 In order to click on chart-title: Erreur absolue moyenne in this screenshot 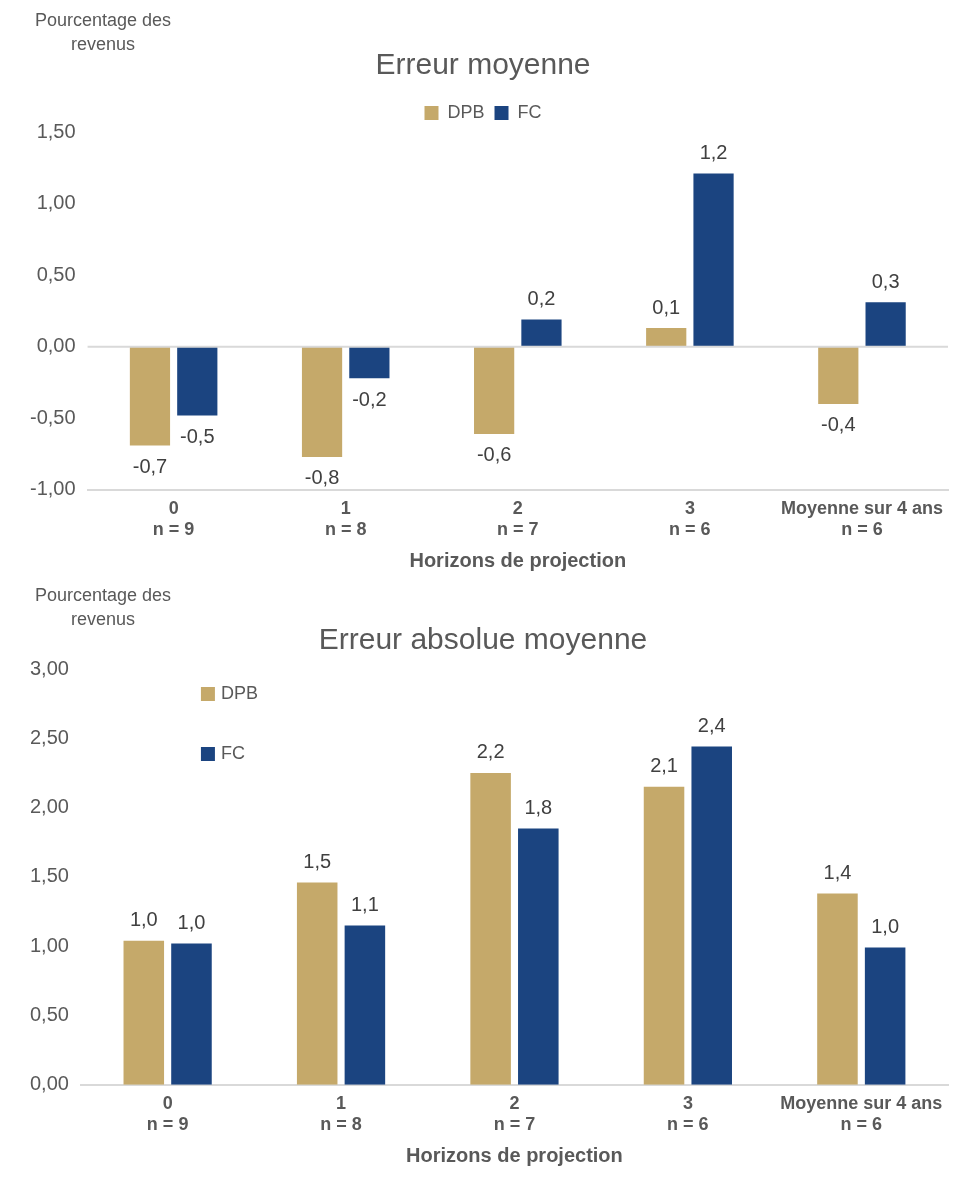, I will do `click(483, 639)`.